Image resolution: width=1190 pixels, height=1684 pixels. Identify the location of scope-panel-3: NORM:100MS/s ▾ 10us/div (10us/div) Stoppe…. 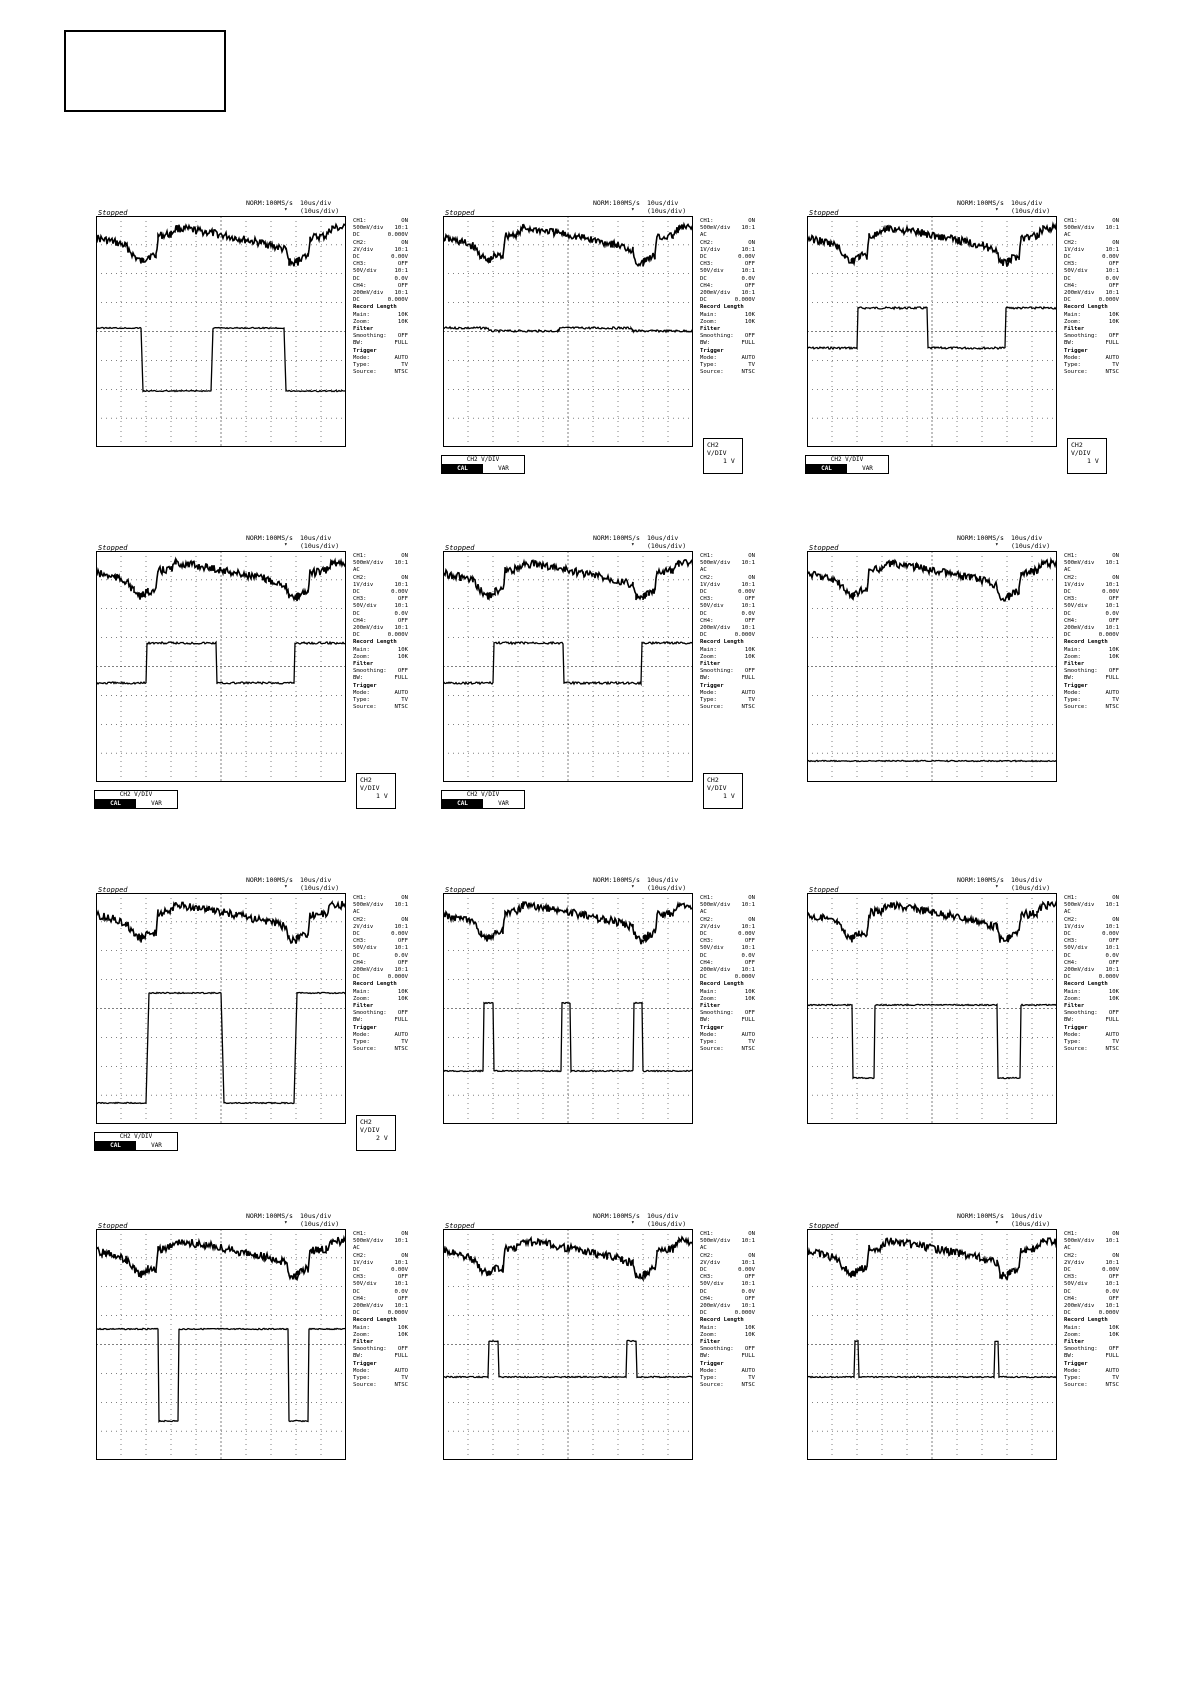
(962, 354).